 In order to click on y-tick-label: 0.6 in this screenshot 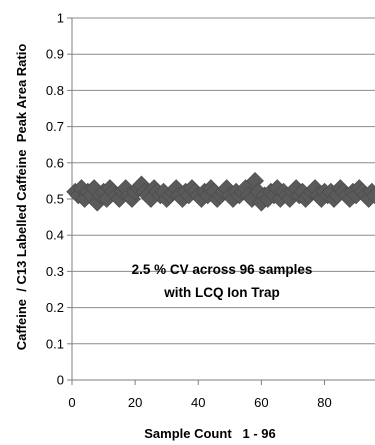, I will do `click(55, 162)`.